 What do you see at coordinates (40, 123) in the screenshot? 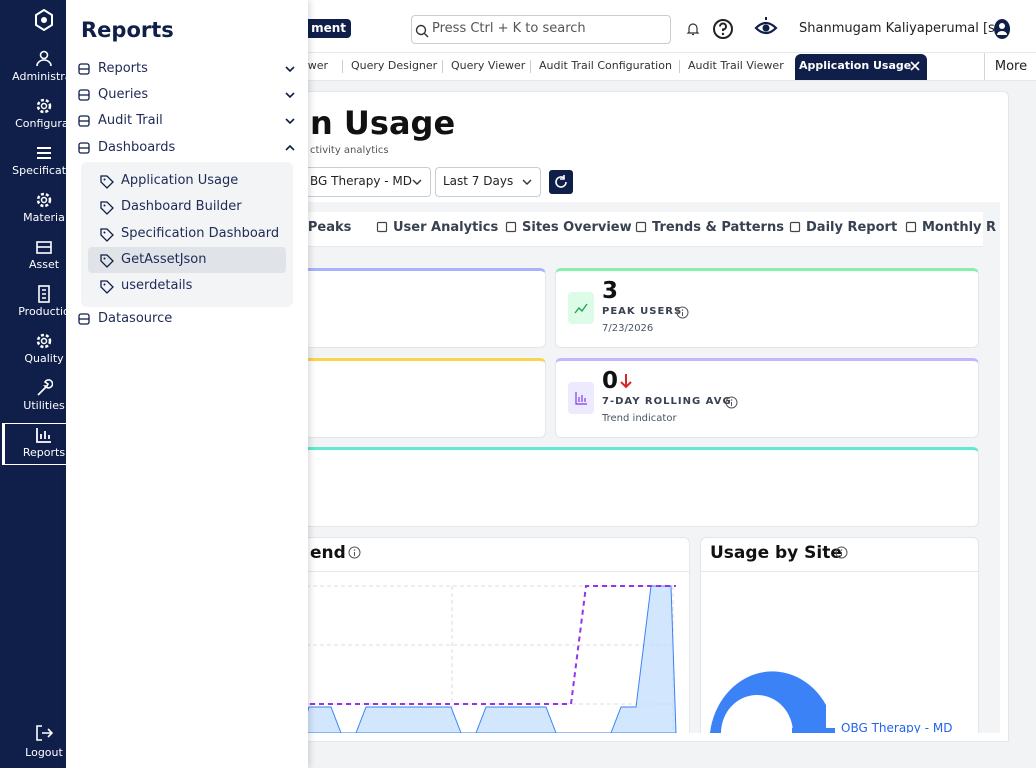
I see `nav-label: Configurat` at bounding box center [40, 123].